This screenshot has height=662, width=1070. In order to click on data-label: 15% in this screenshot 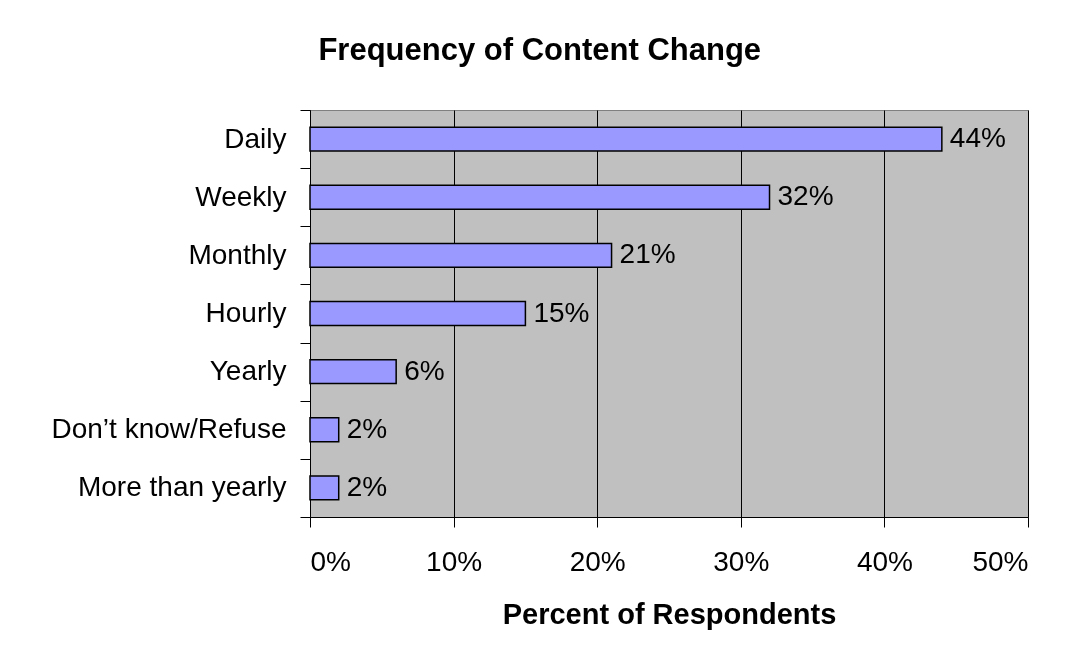, I will do `click(561, 312)`.